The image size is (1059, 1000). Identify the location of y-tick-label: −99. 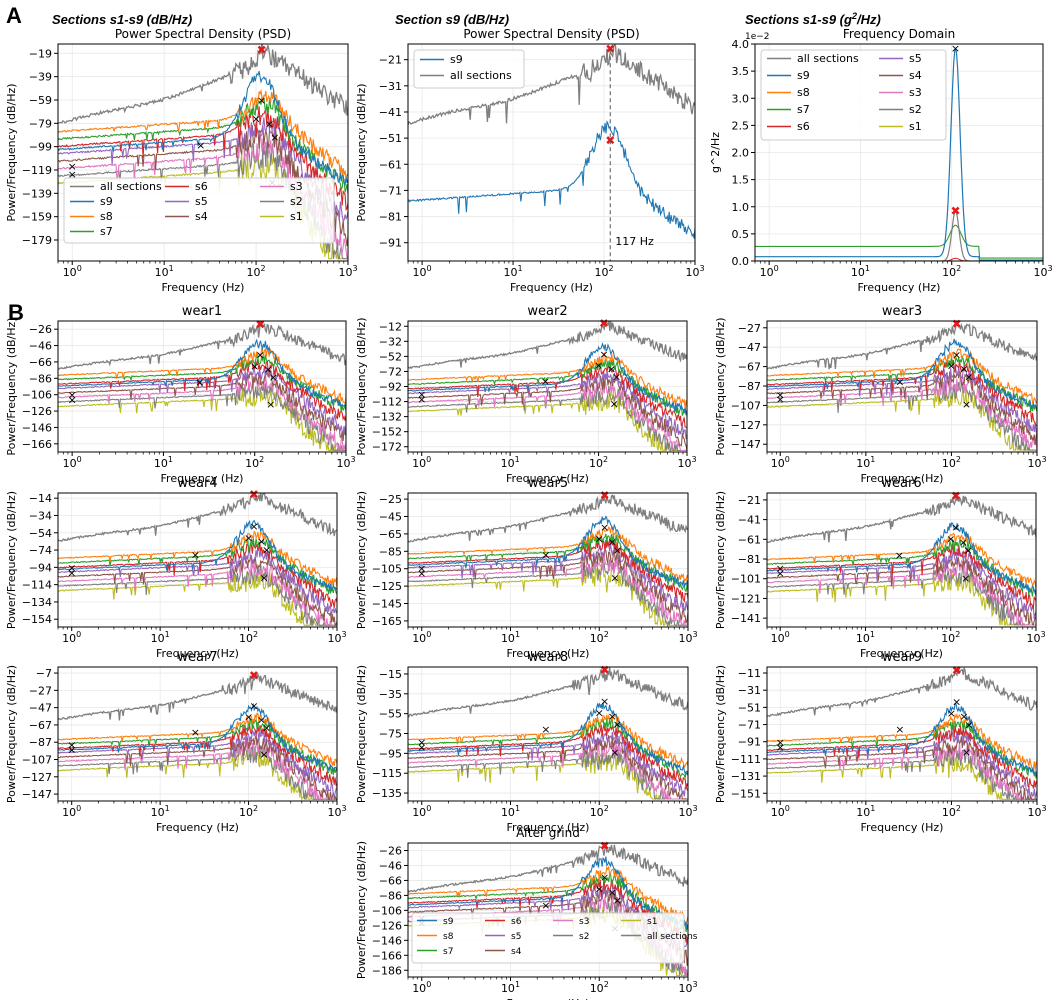
(40, 147).